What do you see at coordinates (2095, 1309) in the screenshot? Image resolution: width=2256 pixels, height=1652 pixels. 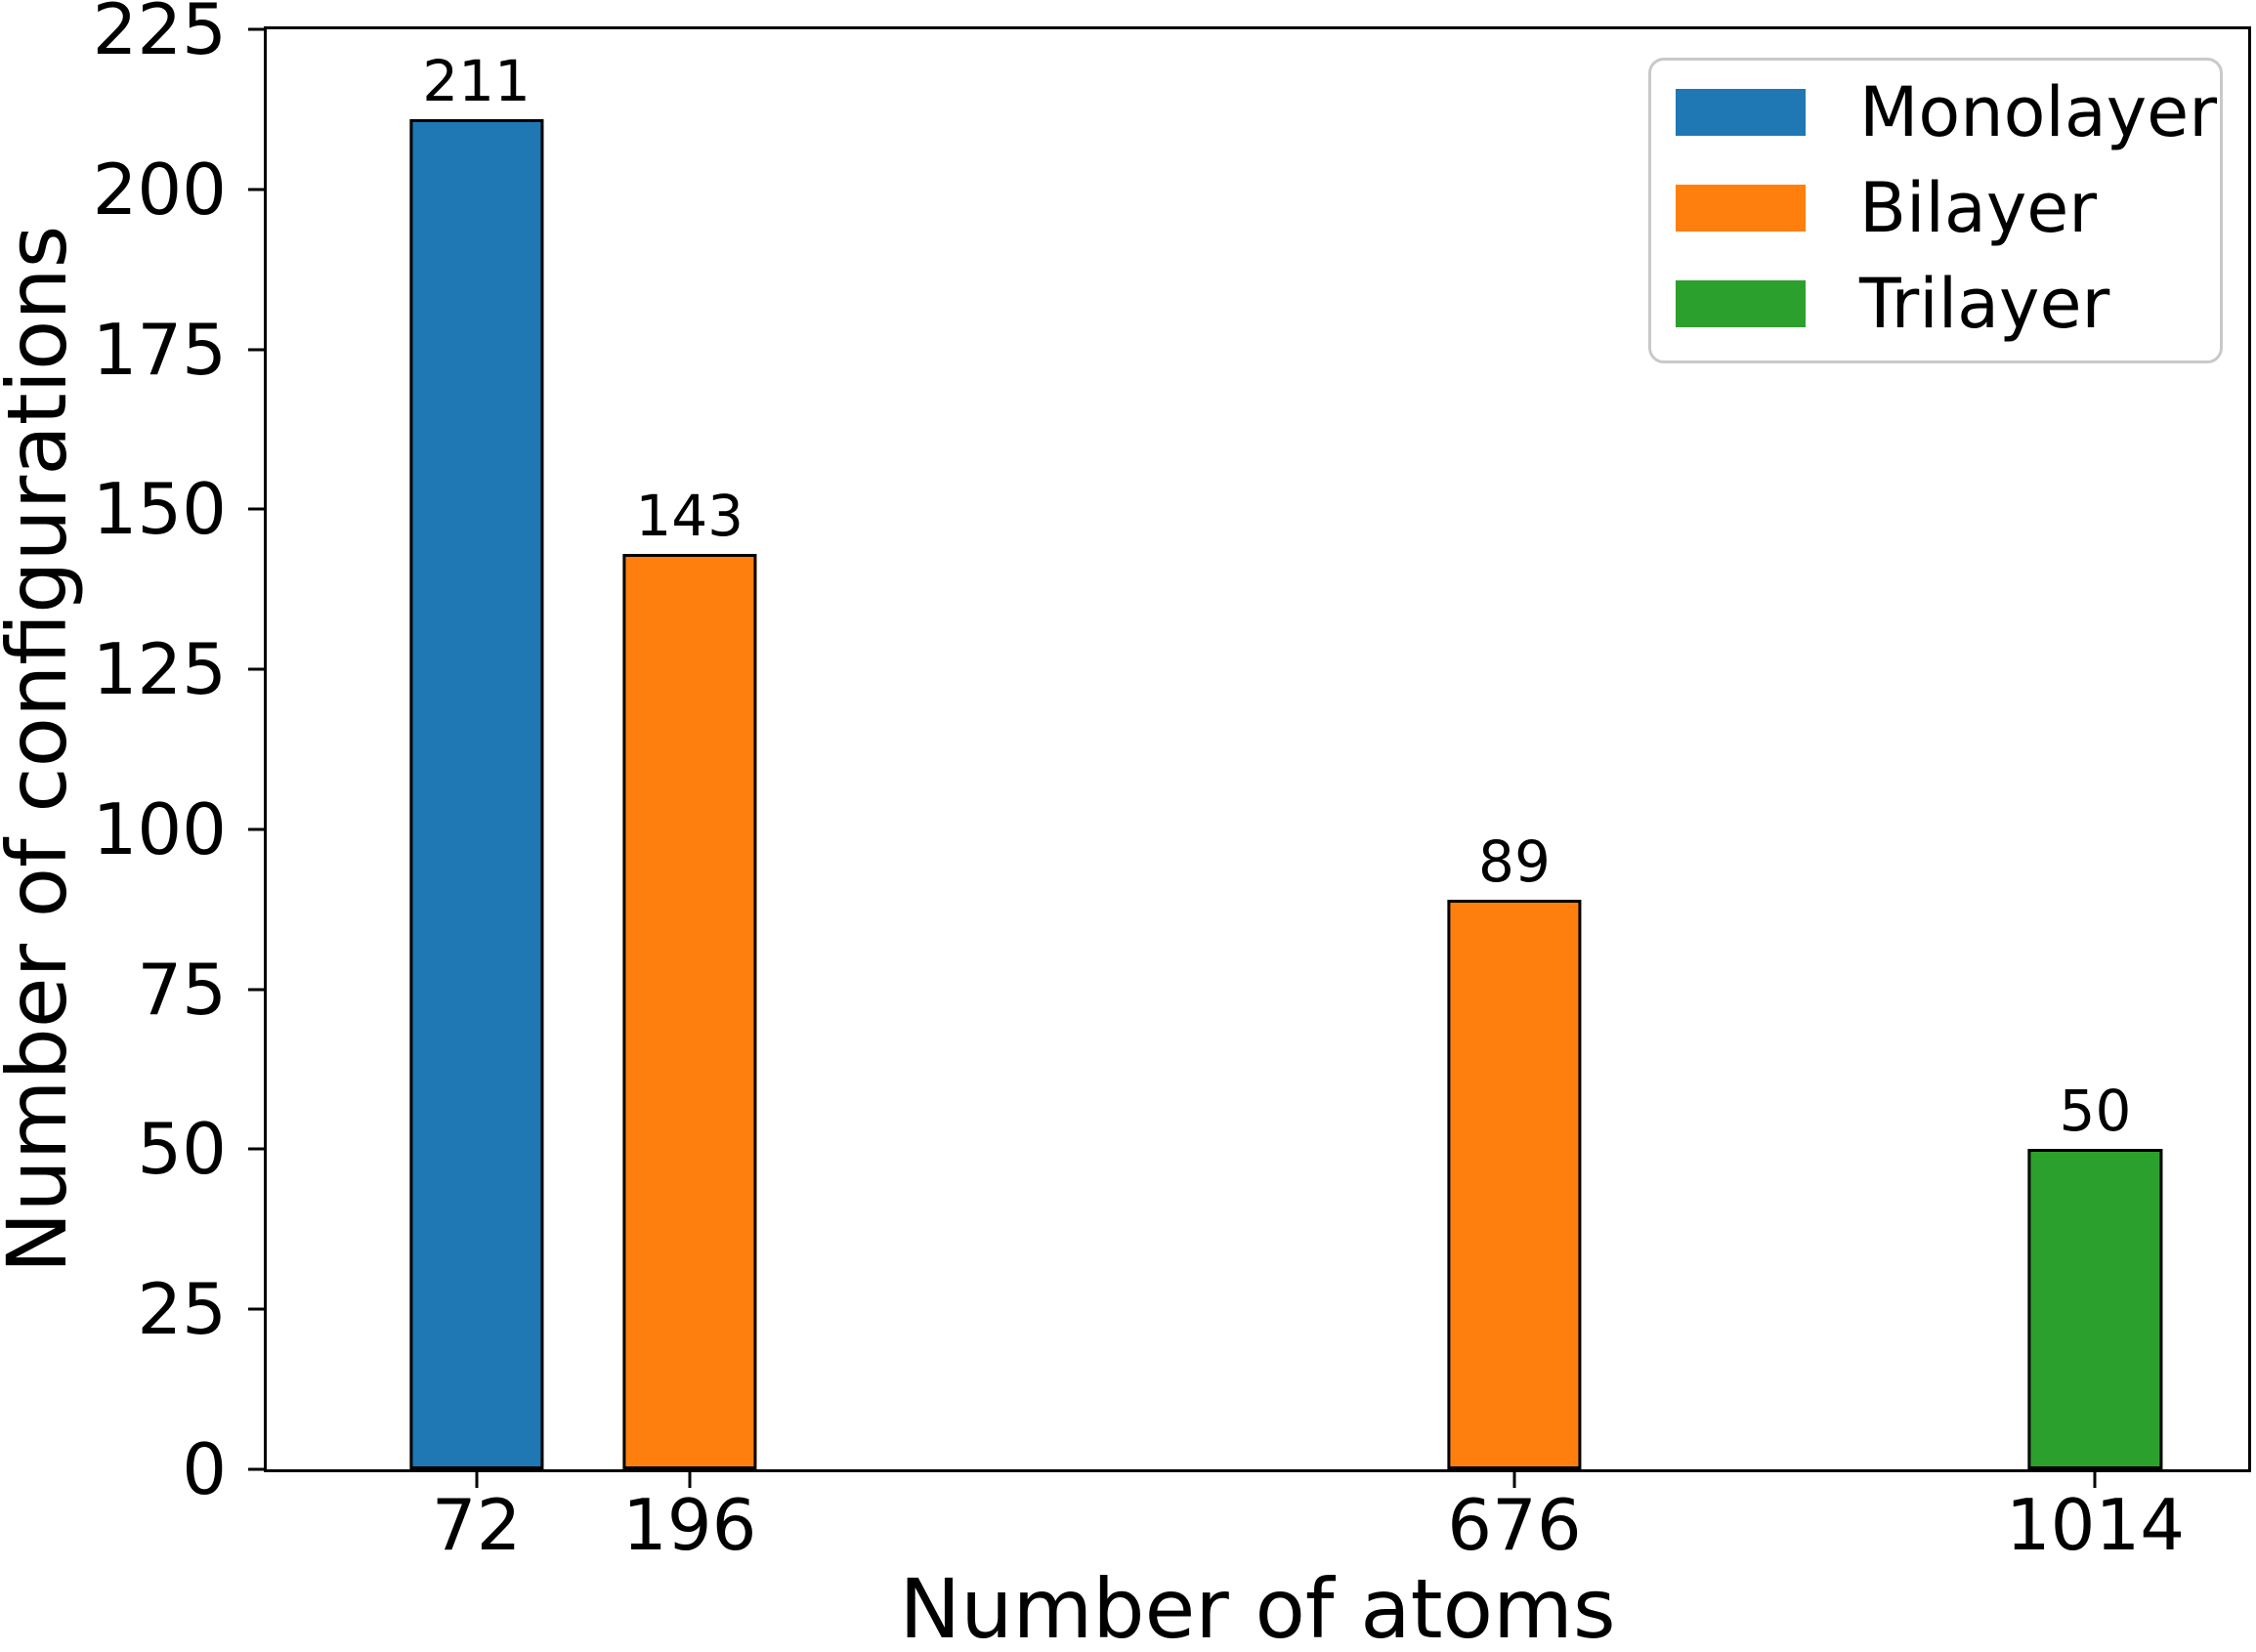 I see `bar-trilayer` at bounding box center [2095, 1309].